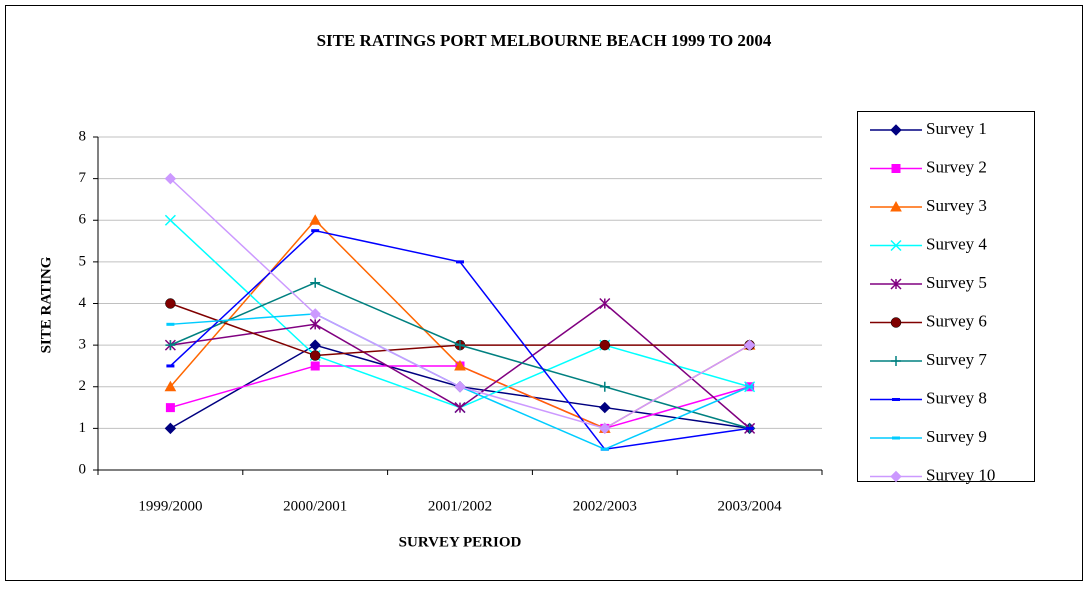  I want to click on legend-box, so click(946, 296).